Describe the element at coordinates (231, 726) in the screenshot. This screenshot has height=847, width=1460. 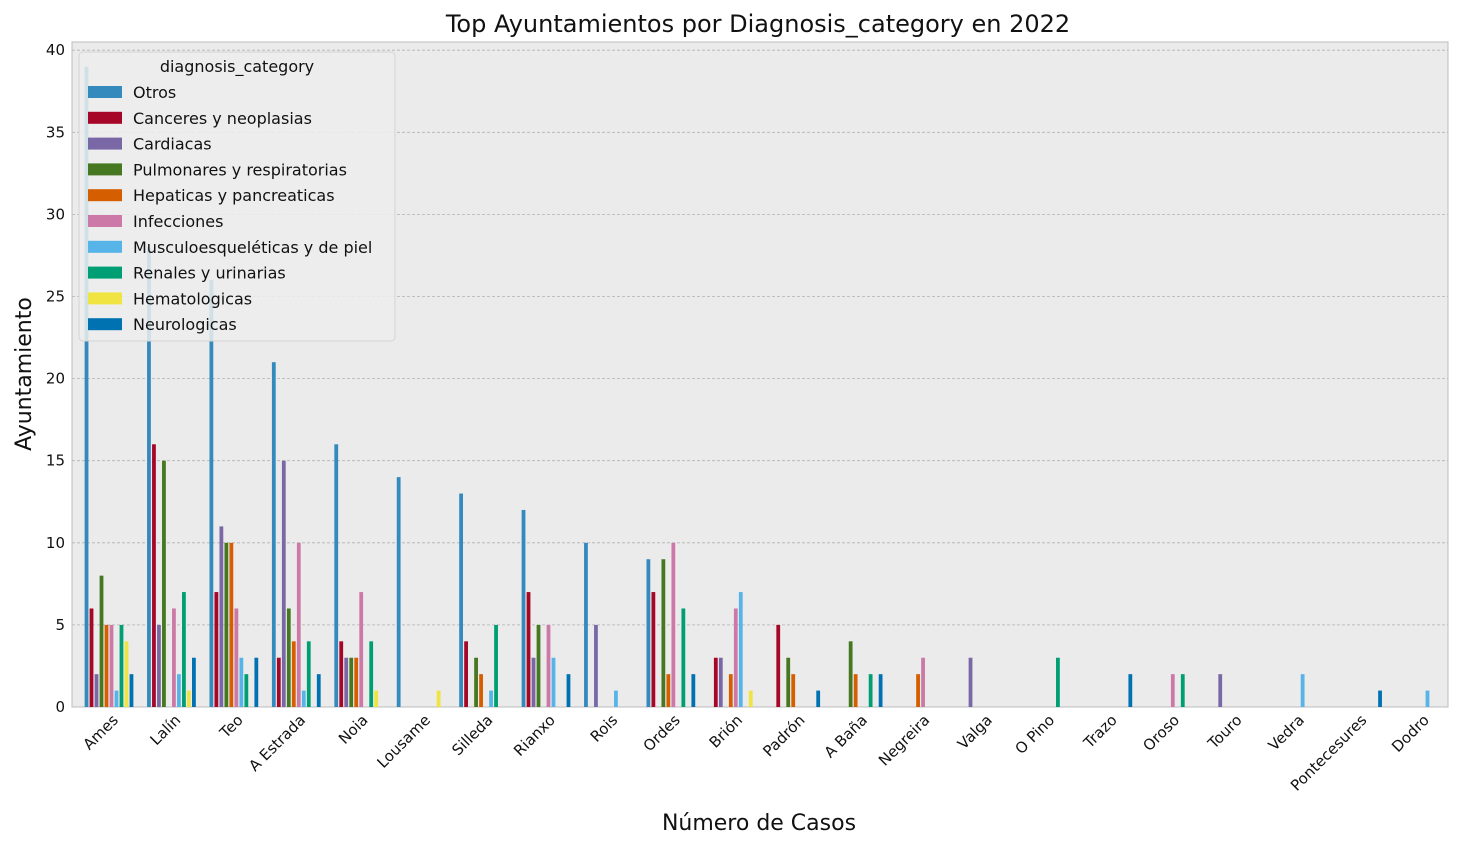
I see `x-tick-label: Teo` at that location.